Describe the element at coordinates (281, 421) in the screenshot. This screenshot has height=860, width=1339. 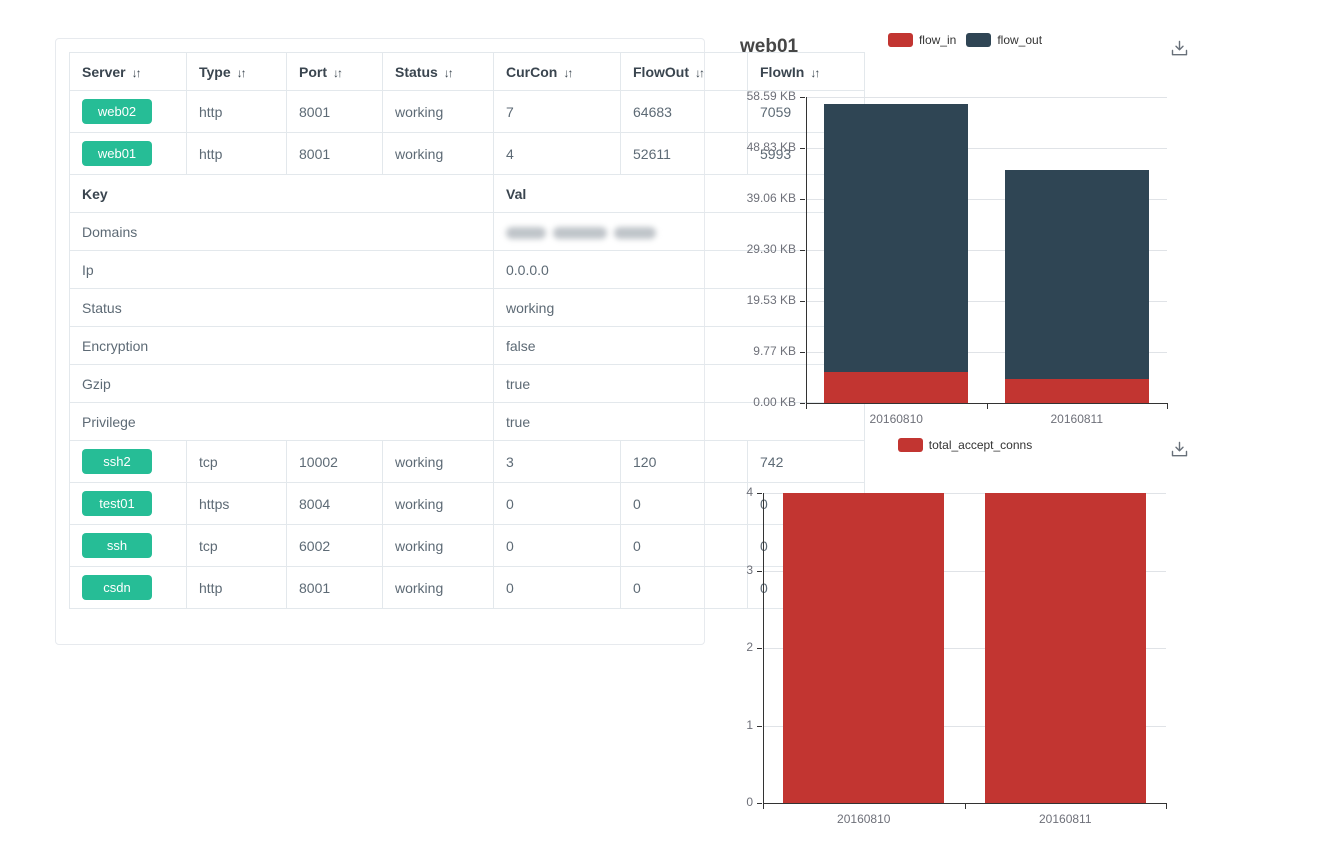
I see `keyval-key: Privilege` at that location.